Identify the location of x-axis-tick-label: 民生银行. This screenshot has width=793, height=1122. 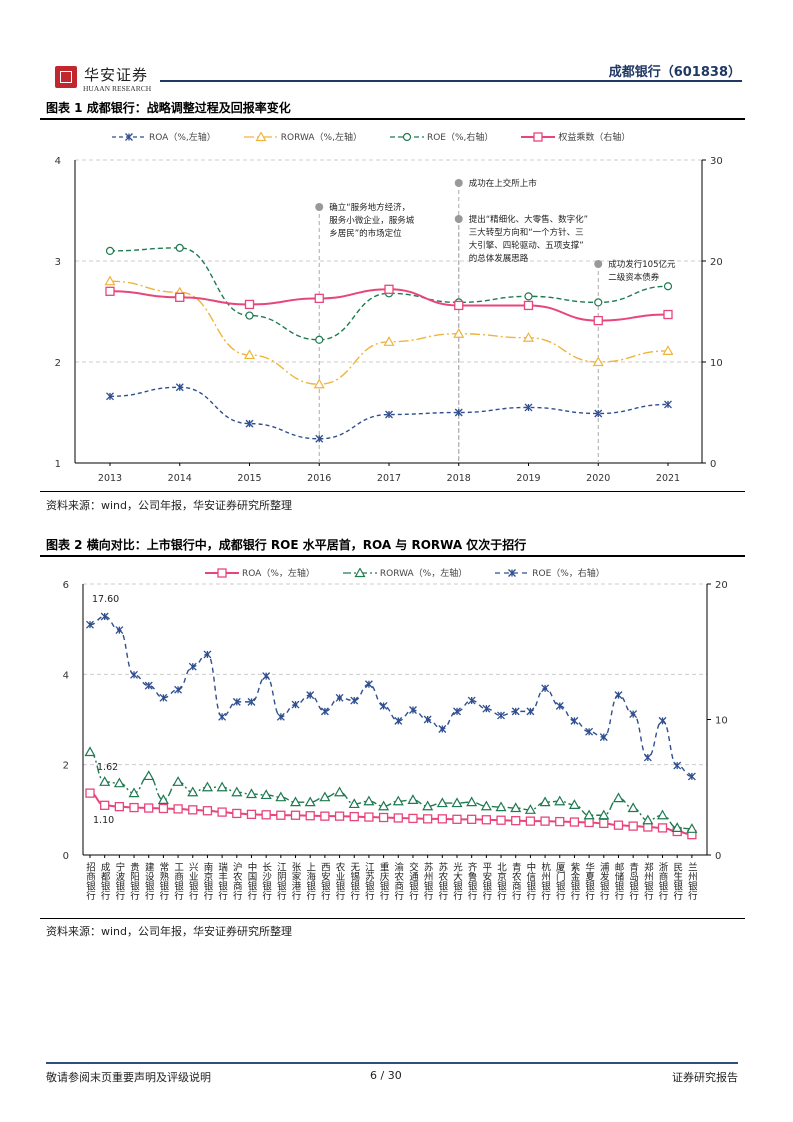
(677, 881).